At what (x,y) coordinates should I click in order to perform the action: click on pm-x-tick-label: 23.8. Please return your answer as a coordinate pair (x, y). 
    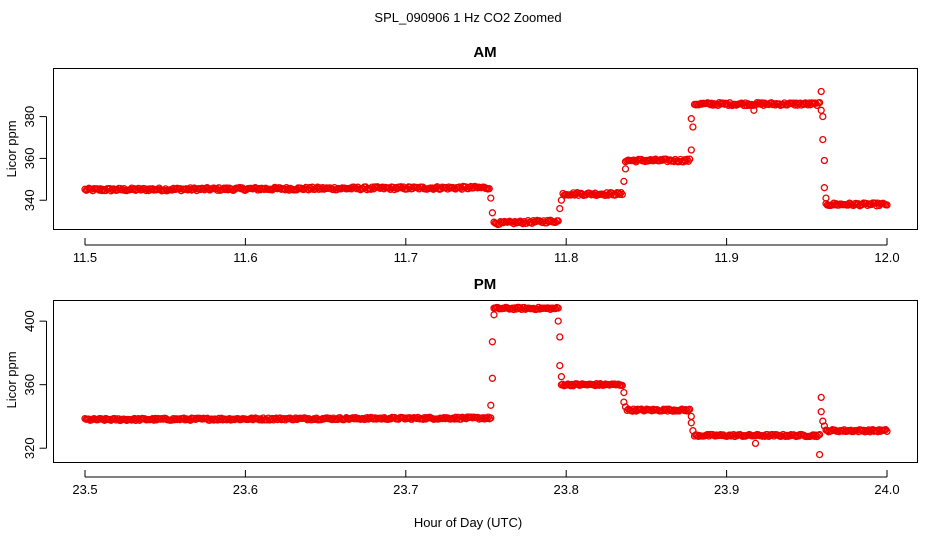
    Looking at the image, I should click on (566, 489).